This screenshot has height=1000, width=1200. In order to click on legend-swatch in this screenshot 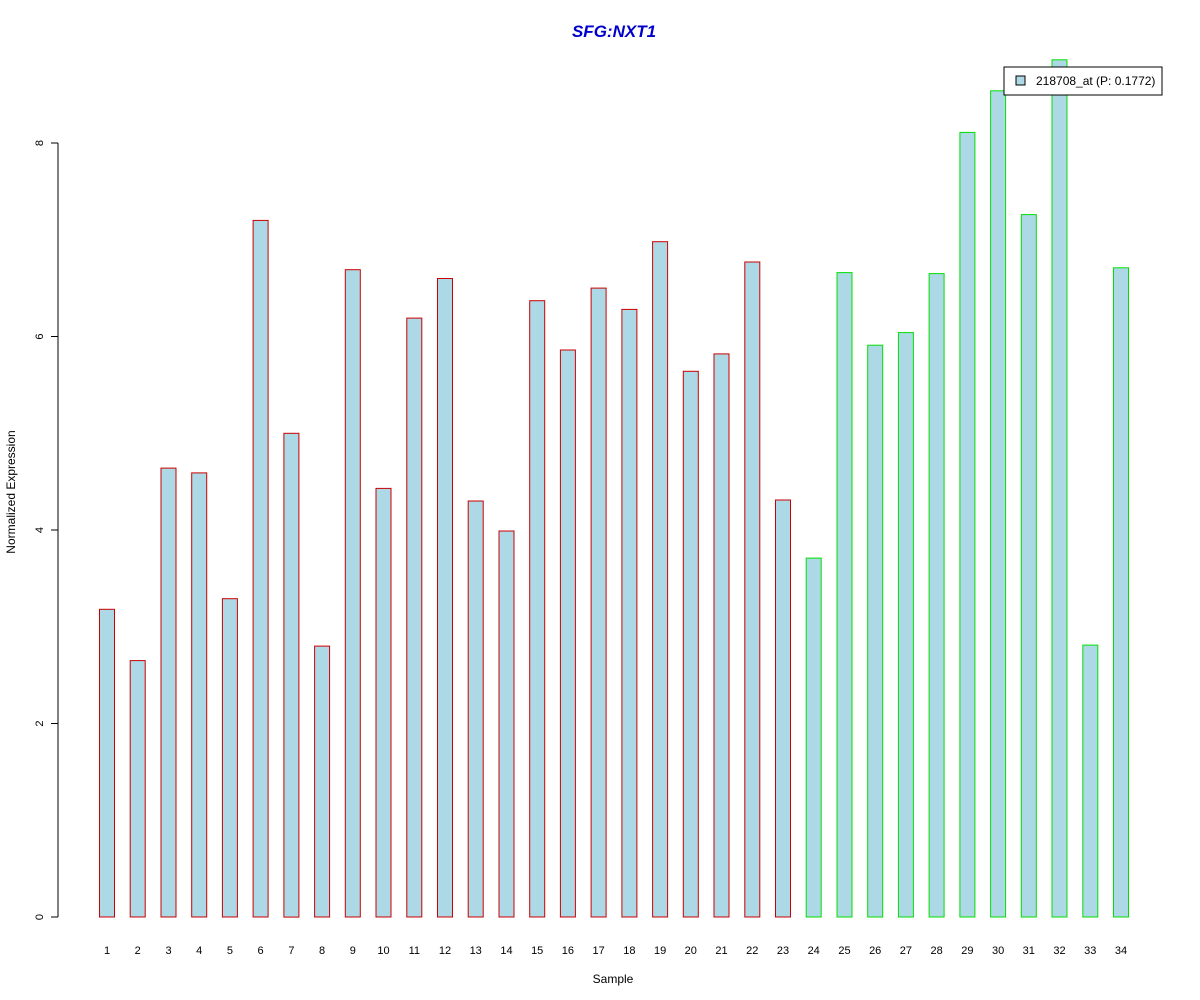, I will do `click(1020, 80)`.